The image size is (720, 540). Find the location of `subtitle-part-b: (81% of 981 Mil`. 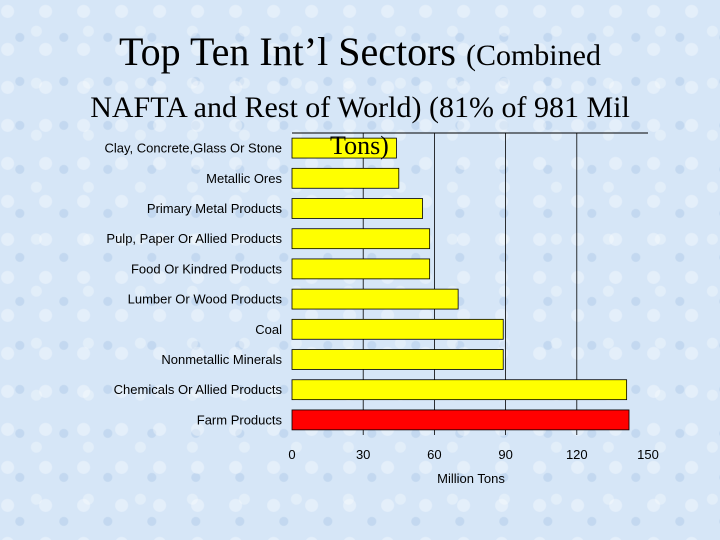

subtitle-part-b: (81% of 981 Mil is located at coordinates (529, 107).